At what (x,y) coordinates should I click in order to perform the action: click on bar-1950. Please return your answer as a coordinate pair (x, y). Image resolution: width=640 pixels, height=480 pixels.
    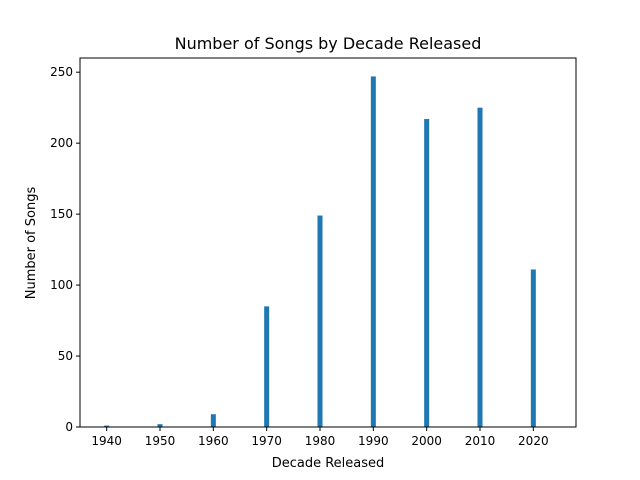
    Looking at the image, I should click on (160, 425).